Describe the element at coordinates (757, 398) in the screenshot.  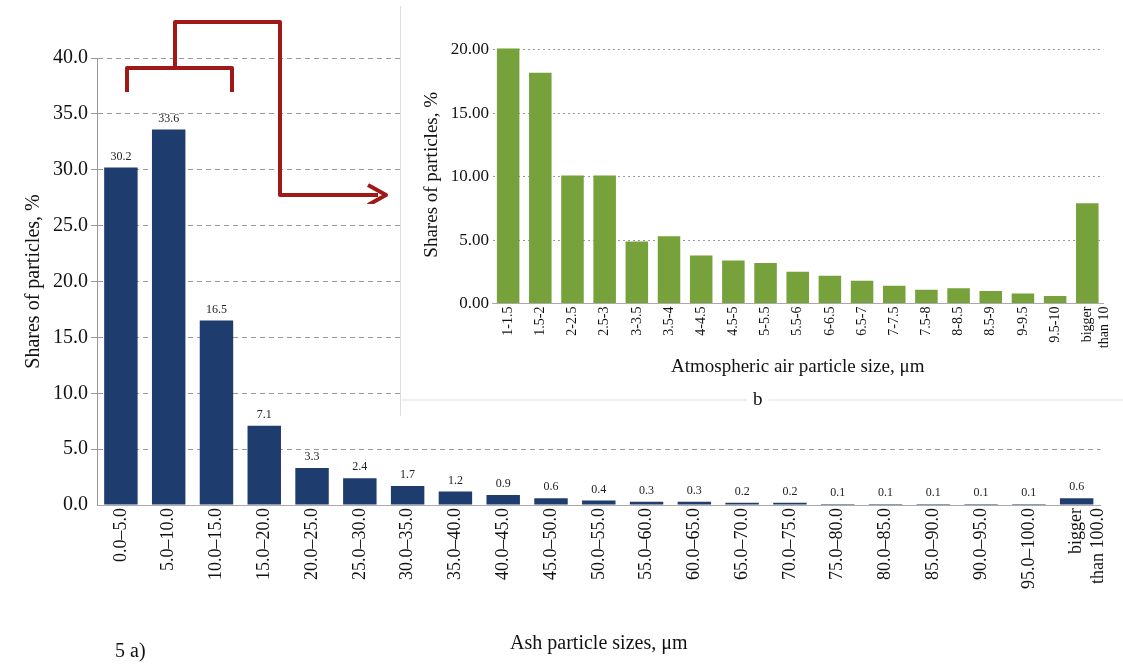
I see `annotation: b` at that location.